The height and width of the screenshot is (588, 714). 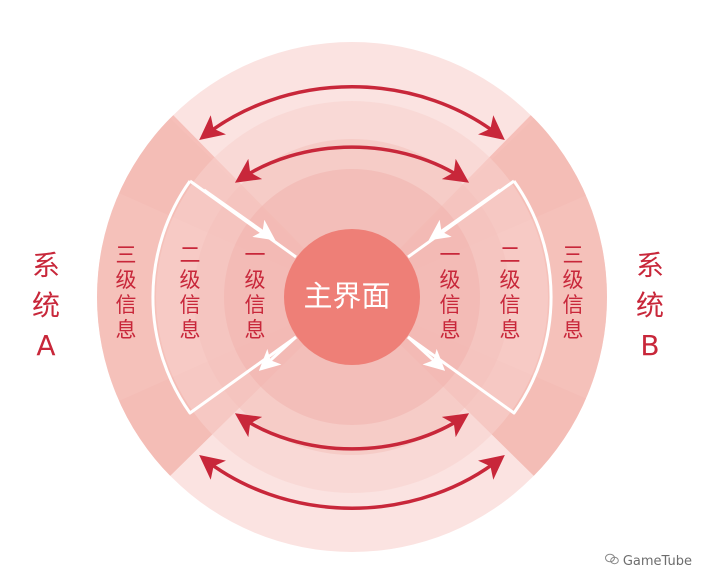 What do you see at coordinates (657, 561) in the screenshot?
I see `watermark-text: GameTube` at bounding box center [657, 561].